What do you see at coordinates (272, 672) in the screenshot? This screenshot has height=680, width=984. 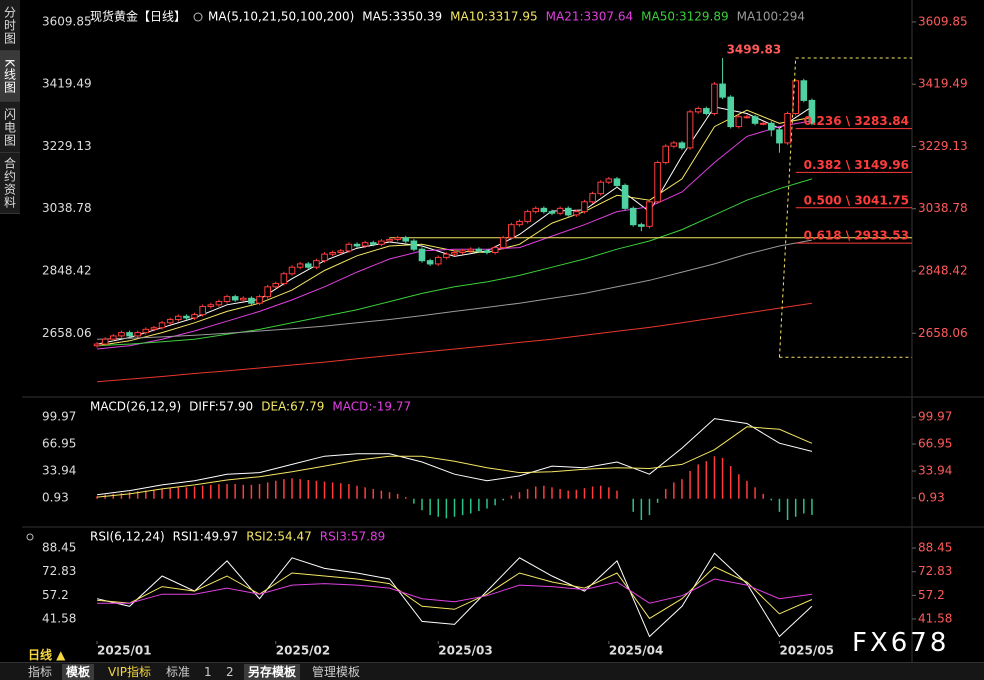 I see `toolbar-item: 另存模板` at bounding box center [272, 672].